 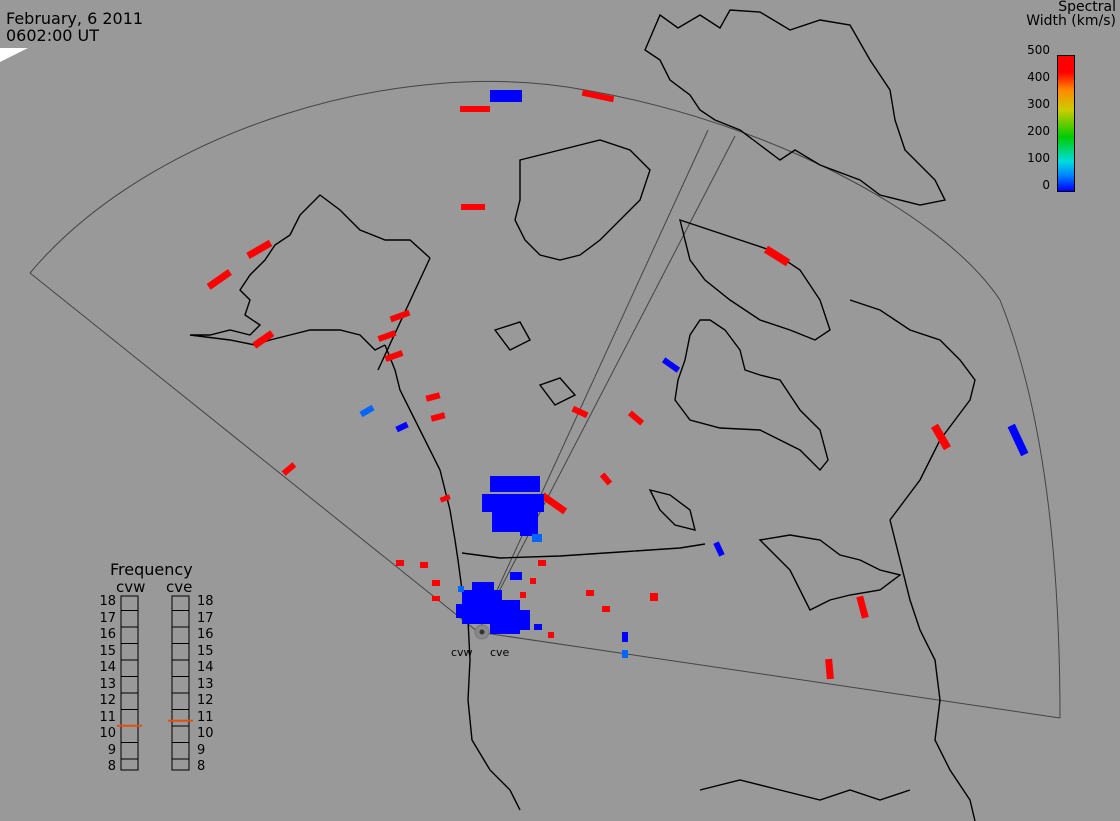 I want to click on frequency-radar-right: cve, so click(x=179, y=587).